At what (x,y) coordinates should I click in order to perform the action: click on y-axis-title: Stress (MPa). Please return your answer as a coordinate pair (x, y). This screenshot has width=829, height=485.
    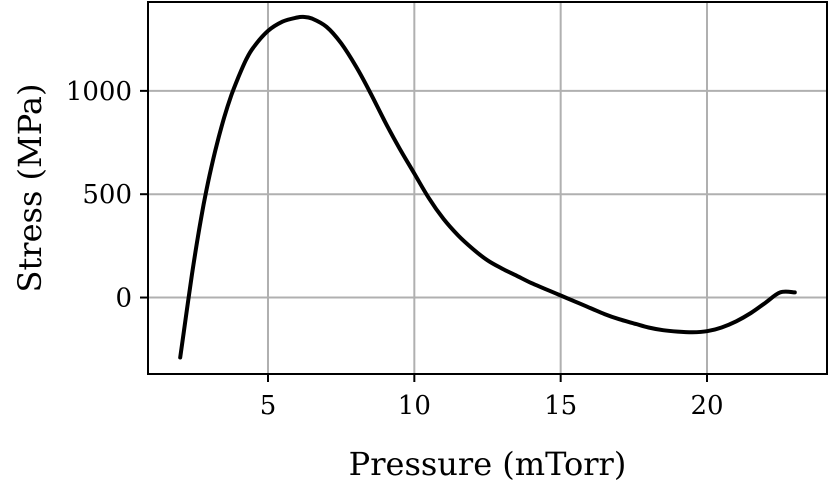
    Looking at the image, I should click on (30, 188).